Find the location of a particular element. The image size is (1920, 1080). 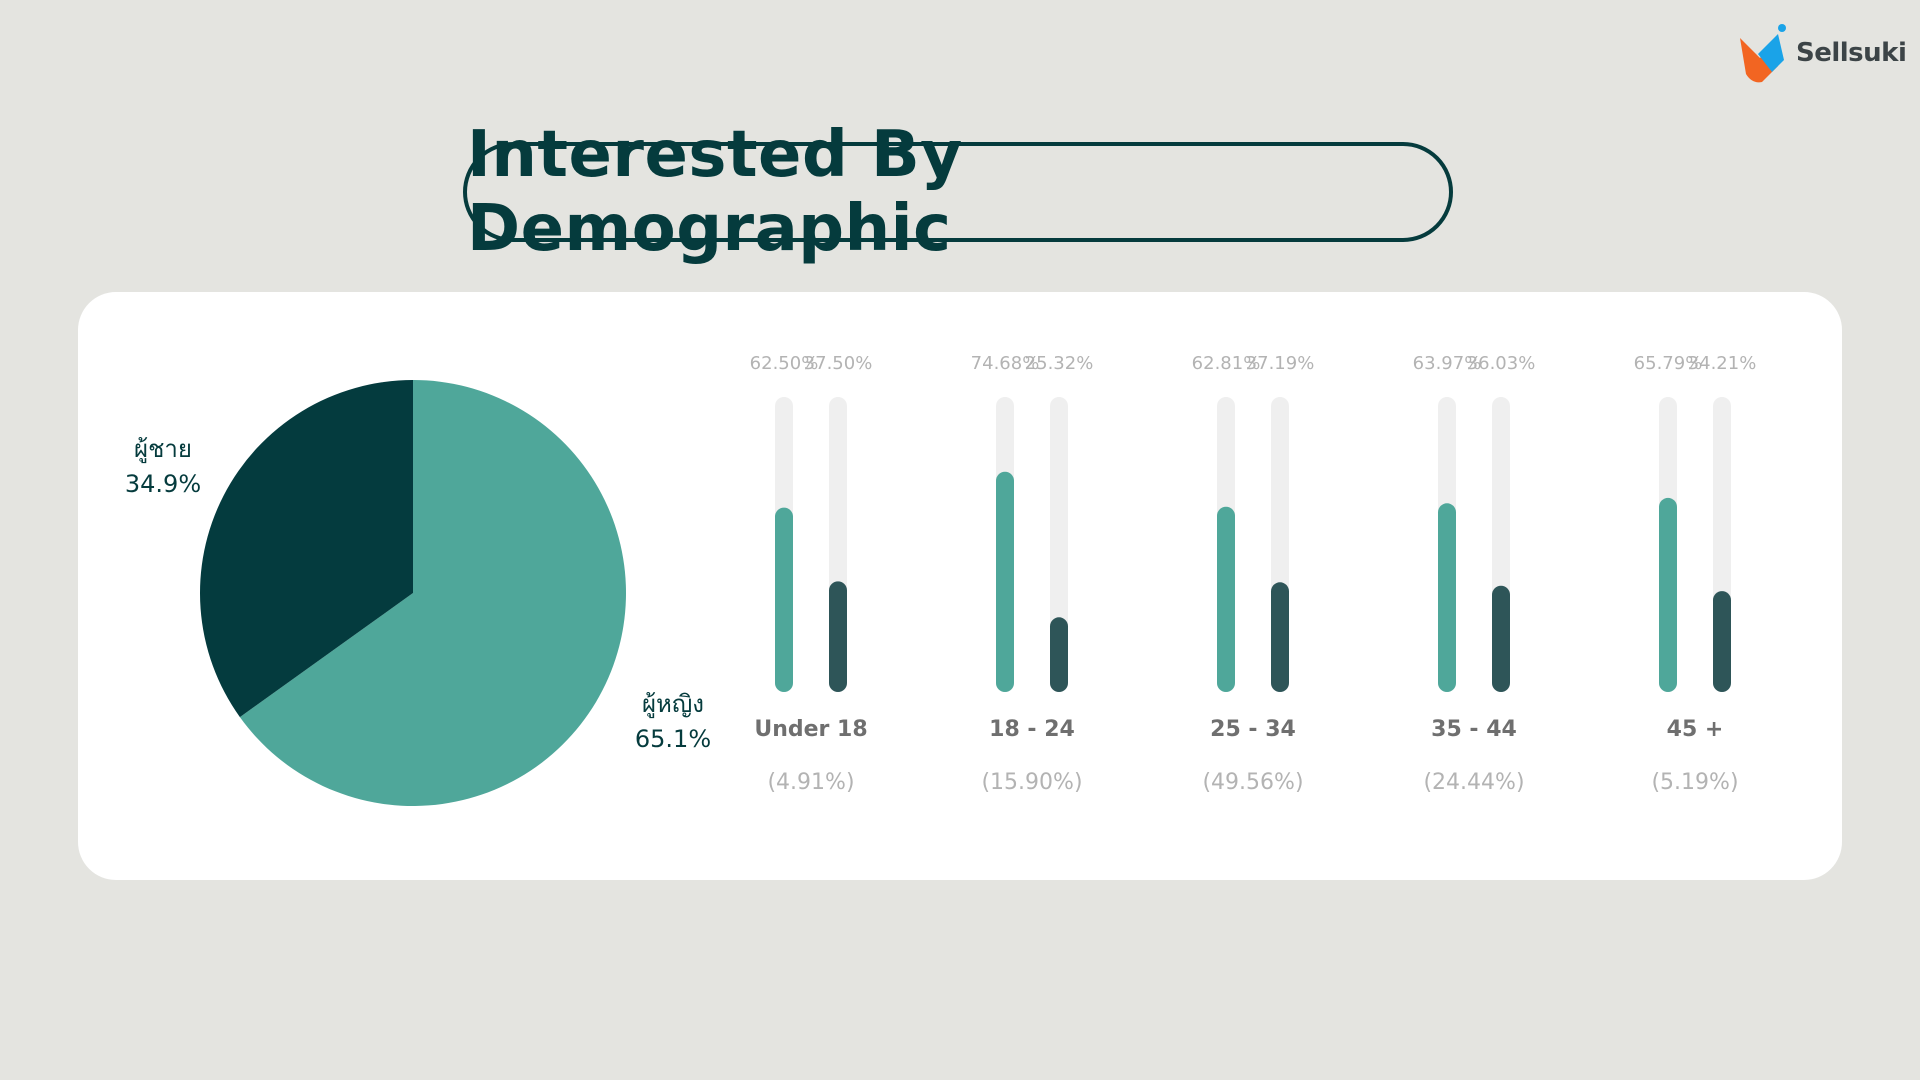

age-group-share: (5.19%) is located at coordinates (1694, 782).